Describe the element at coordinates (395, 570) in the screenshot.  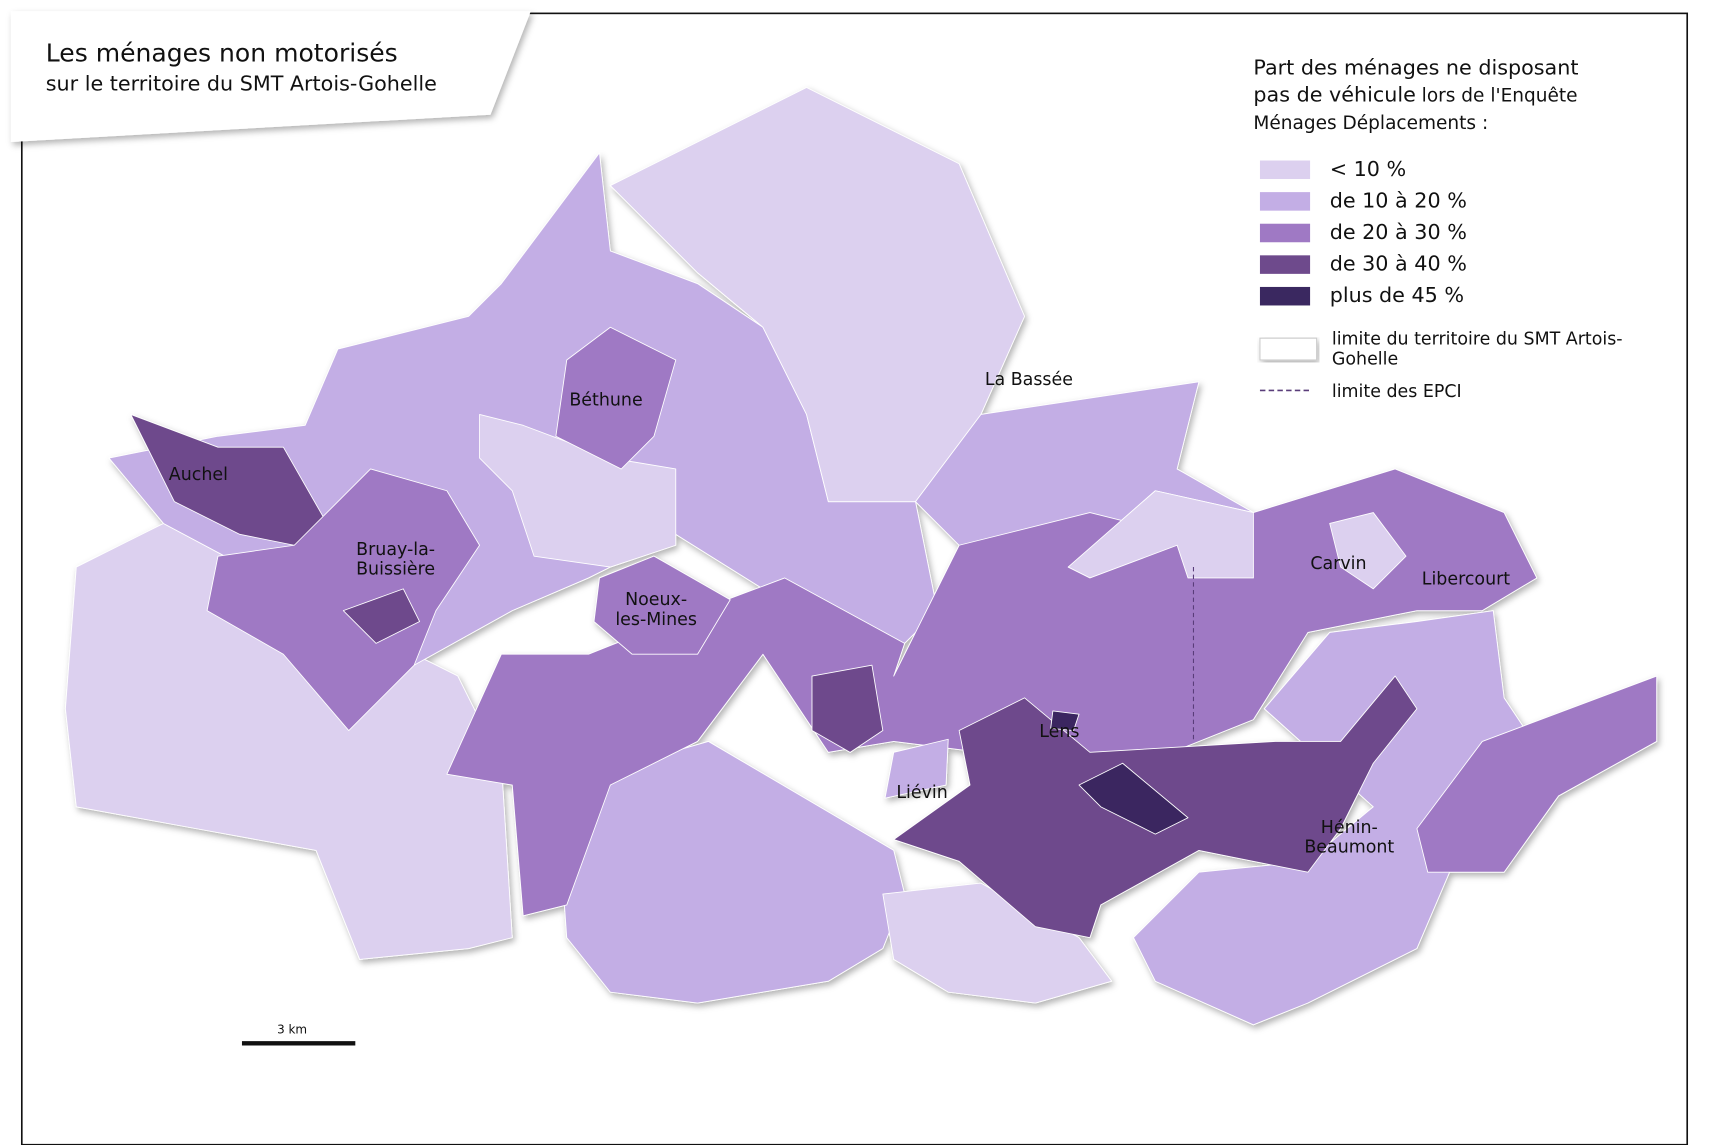
I see `city-line: Buissière` at that location.